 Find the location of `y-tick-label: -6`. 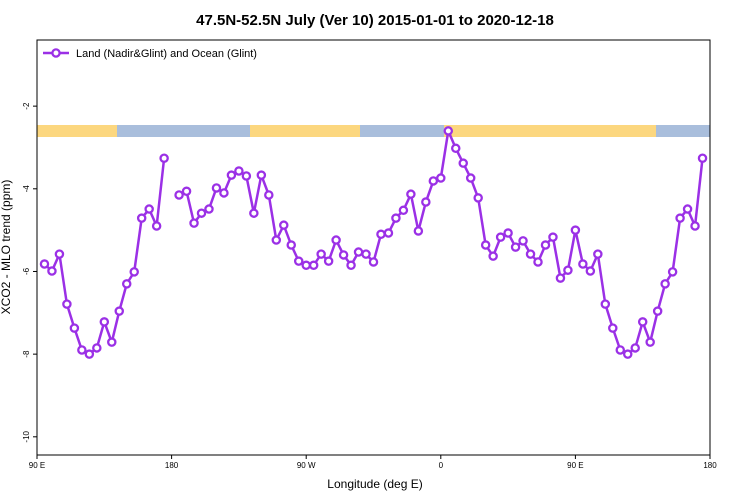

y-tick-label: -6 is located at coordinates (26, 271).